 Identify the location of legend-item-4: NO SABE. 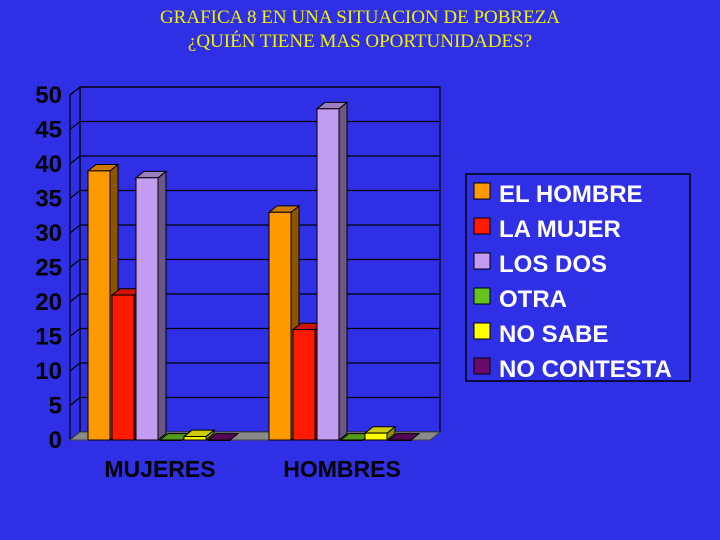
(540, 334).